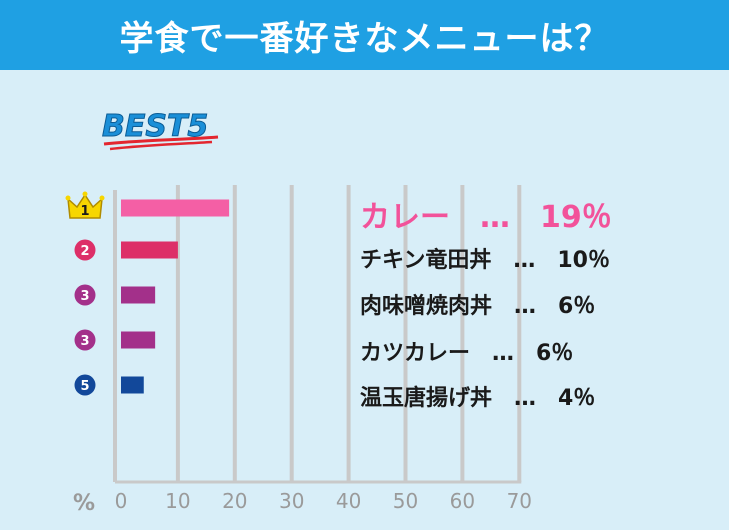  What do you see at coordinates (485, 260) in the screenshot?
I see `item-label: チキン竜田丼 … 10％` at bounding box center [485, 260].